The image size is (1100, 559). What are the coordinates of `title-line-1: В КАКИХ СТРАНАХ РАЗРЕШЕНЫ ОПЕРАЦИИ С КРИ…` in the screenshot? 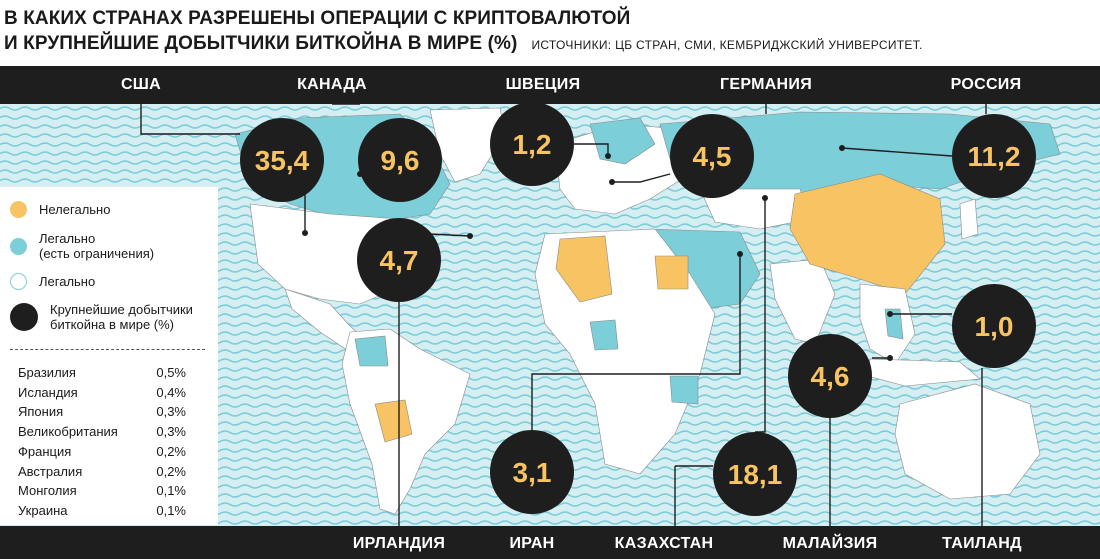 It's located at (317, 18).